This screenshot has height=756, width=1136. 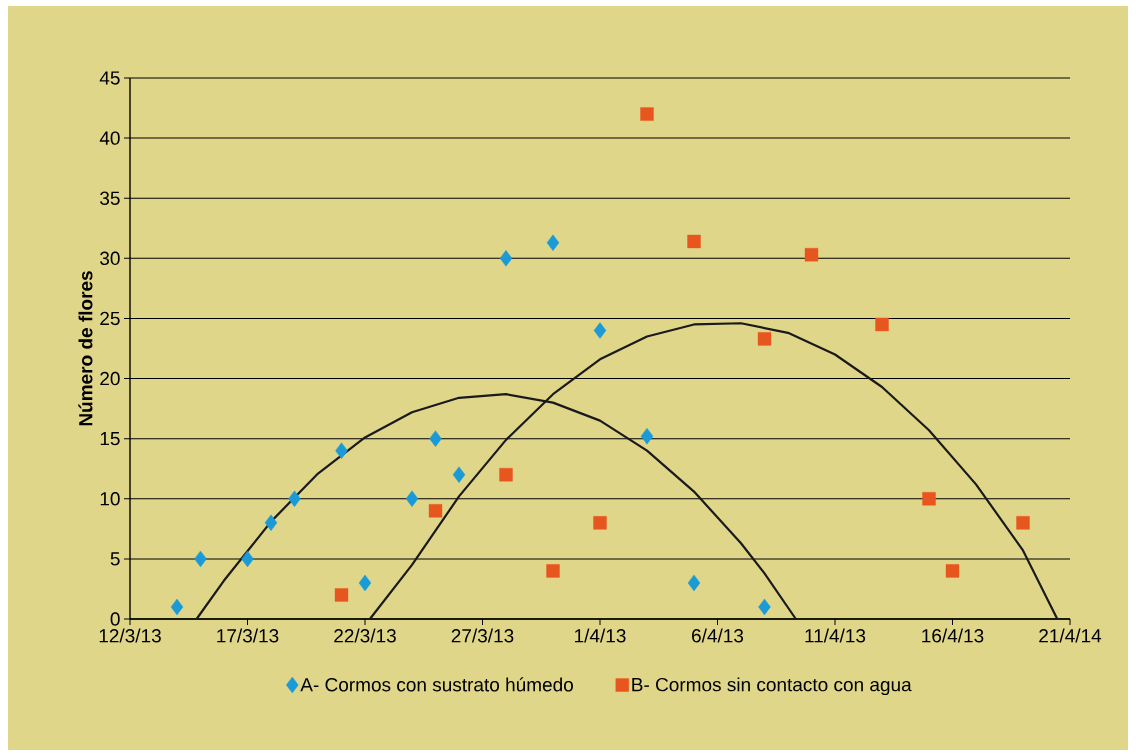 I want to click on y-tick-label: 45, so click(x=109, y=78).